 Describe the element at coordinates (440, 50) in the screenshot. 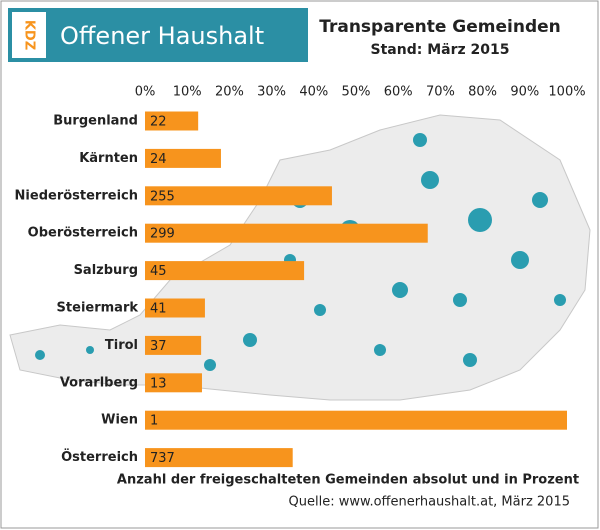

I see `chart-subtitle: Stand: März 2015` at that location.